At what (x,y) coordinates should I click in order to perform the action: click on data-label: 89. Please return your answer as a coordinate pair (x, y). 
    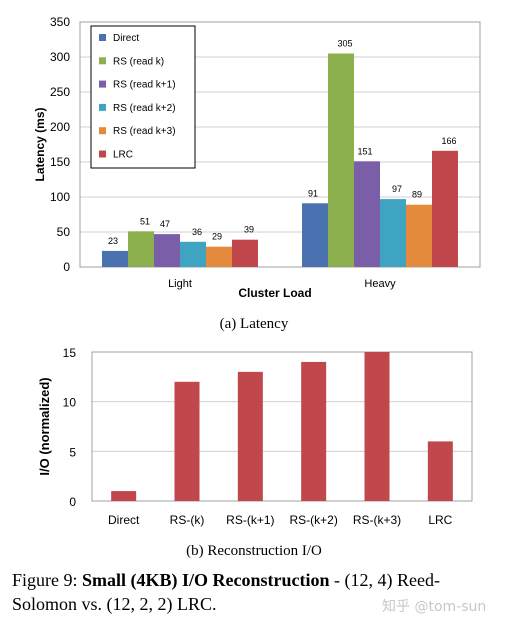
    Looking at the image, I should click on (417, 195).